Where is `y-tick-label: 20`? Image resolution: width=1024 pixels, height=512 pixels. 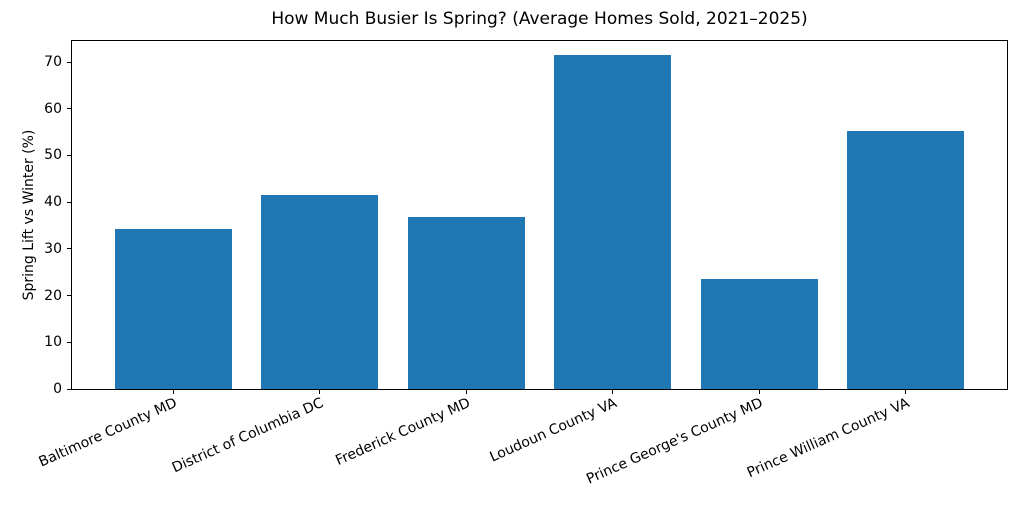 y-tick-label: 20 is located at coordinates (53, 295).